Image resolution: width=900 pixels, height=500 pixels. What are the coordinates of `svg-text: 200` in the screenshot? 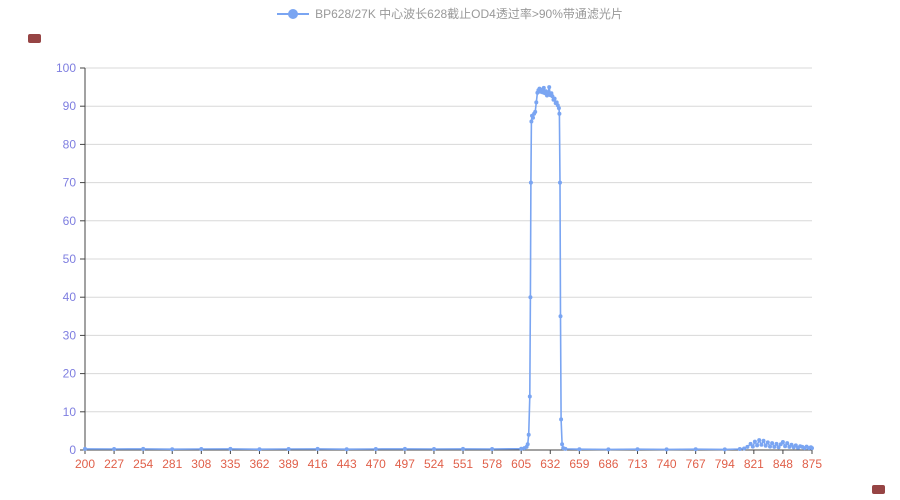 It's located at (85, 464).